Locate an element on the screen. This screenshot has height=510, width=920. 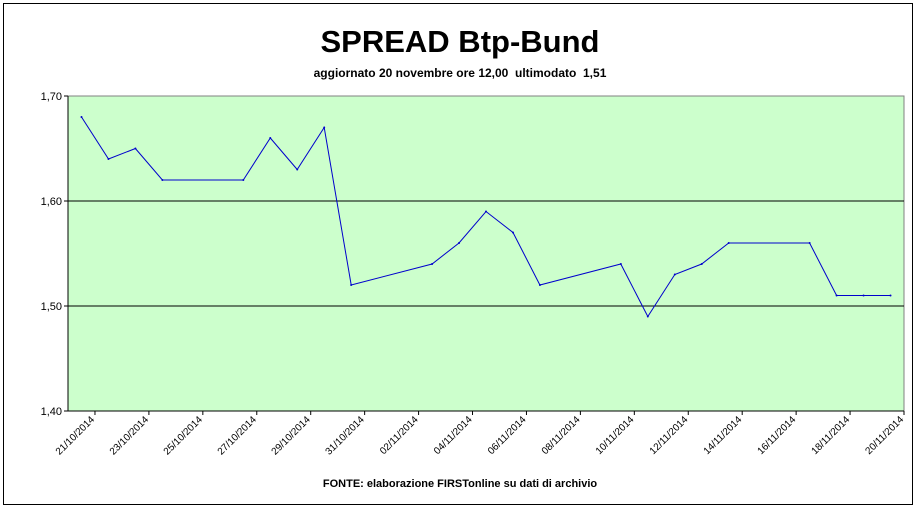
x-tick-label: 06/11/2014 is located at coordinates (507, 435).